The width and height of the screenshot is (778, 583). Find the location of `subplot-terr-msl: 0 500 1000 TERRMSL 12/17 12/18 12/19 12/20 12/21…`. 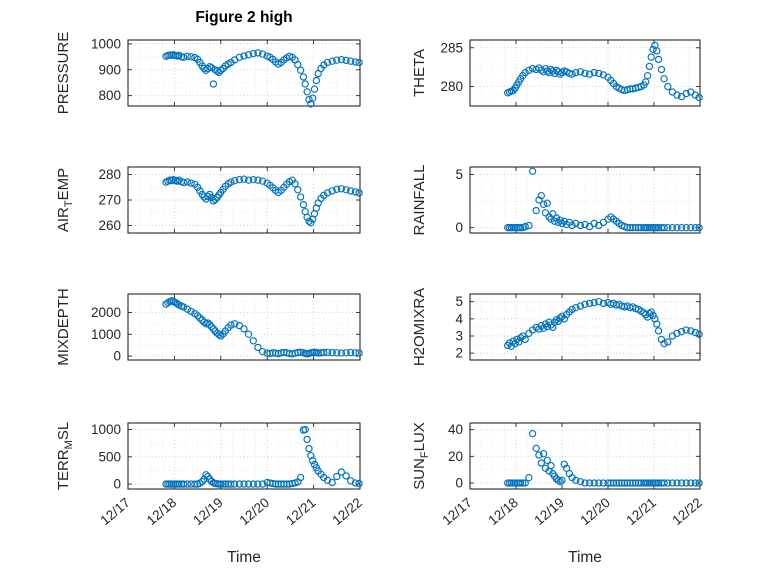

subplot-terr-msl: 0 500 1000 TERRMSL 12/17 12/18 12/19 12/20 12/21… is located at coordinates (210, 494).